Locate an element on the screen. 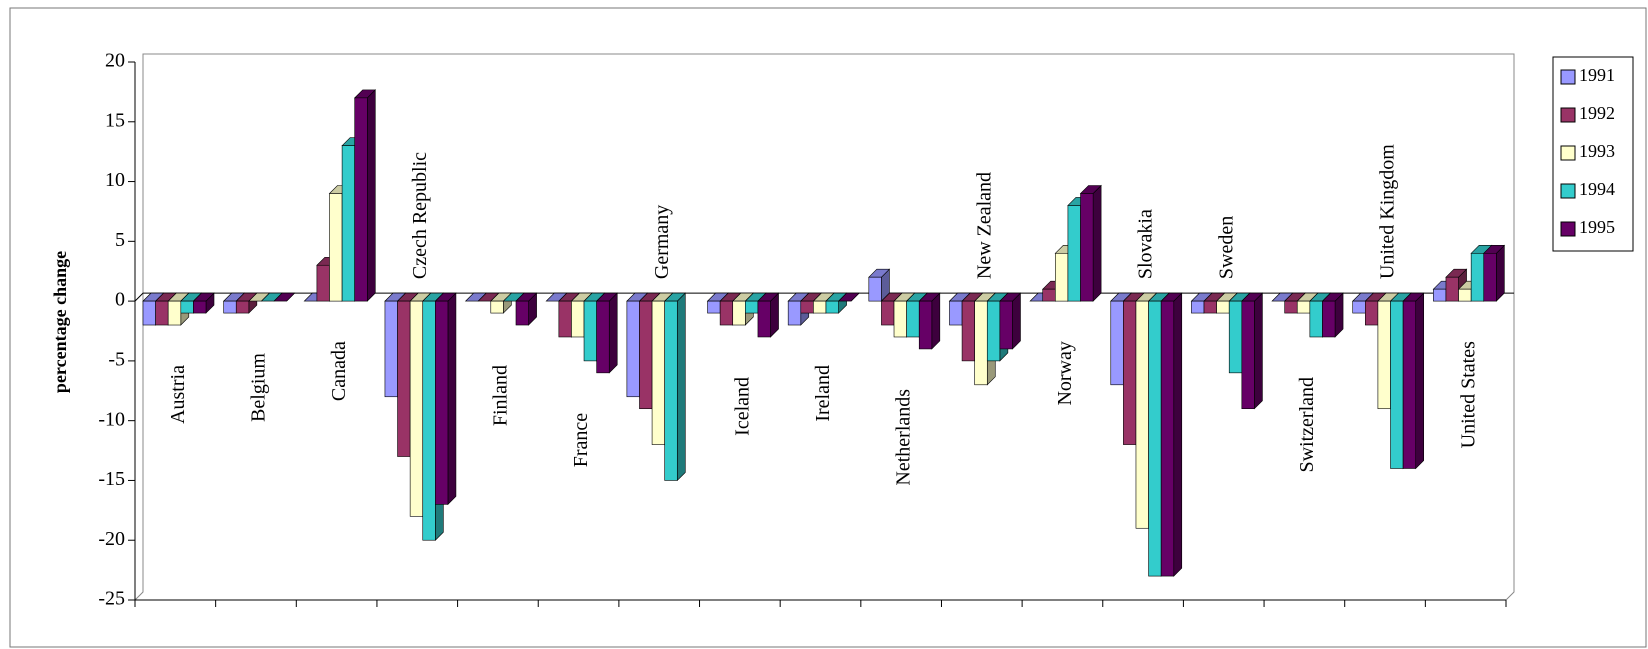 The width and height of the screenshot is (1648, 649). category-label: Germany is located at coordinates (662, 242).